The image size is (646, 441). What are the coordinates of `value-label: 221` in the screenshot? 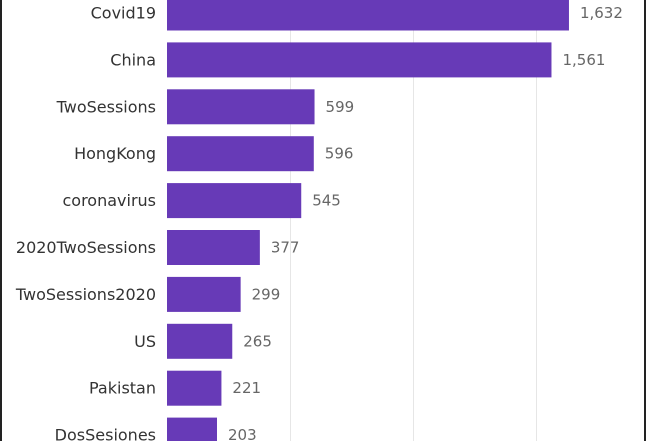 It's located at (246, 388).